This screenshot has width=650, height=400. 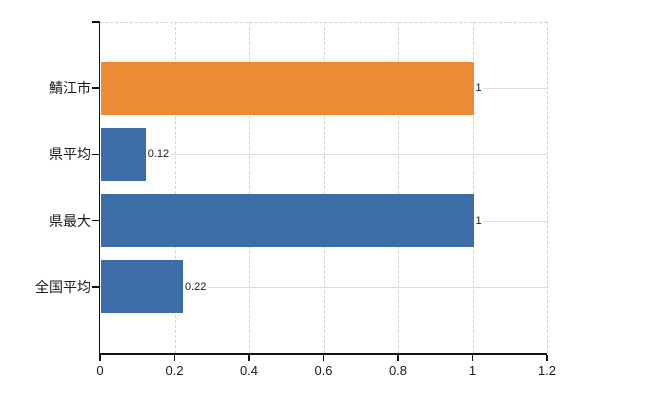 I want to click on category-label: 鯖江市, so click(x=70, y=88).